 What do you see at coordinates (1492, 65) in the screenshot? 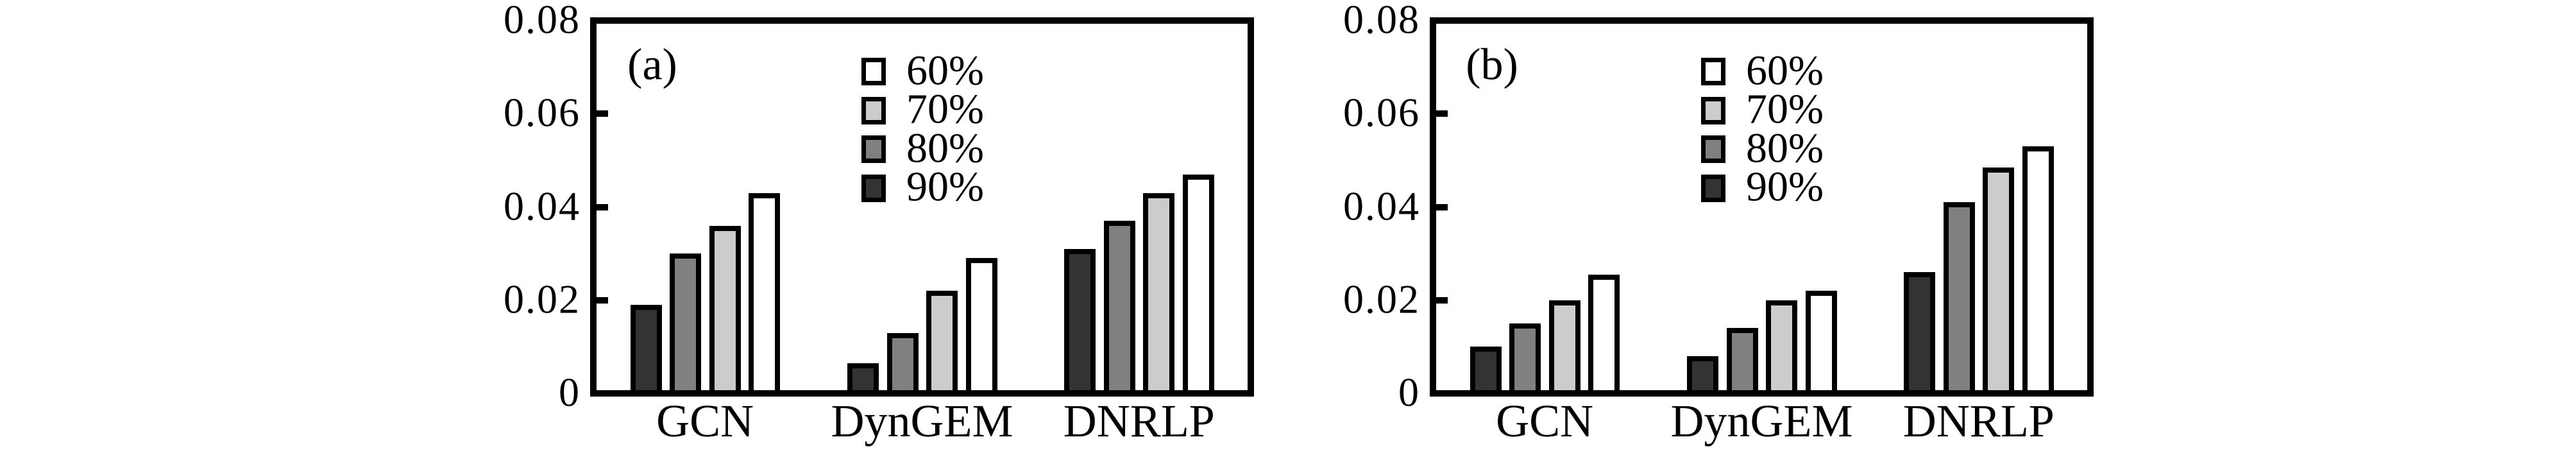
I see `panel-label: (b)` at bounding box center [1492, 65].